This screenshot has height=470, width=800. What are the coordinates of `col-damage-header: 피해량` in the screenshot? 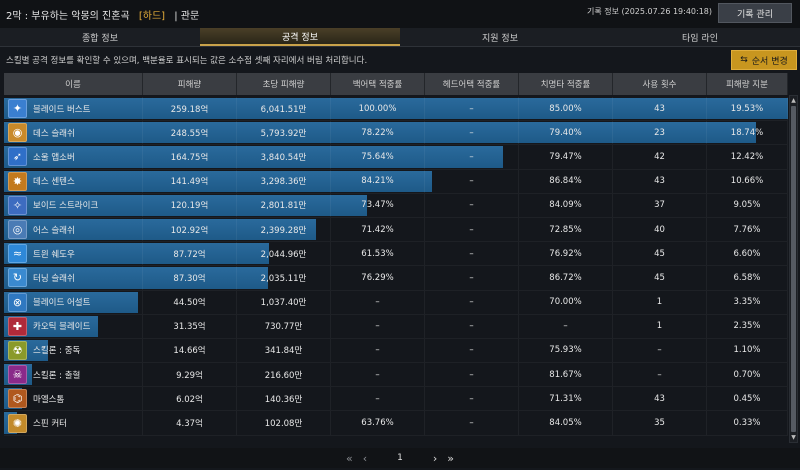 It's located at (190, 84).